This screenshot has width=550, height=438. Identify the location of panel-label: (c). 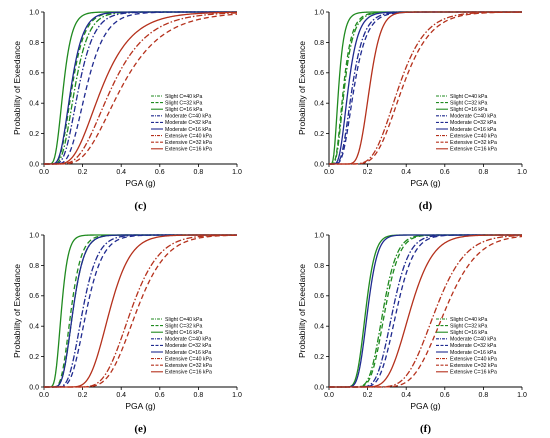
(140, 206).